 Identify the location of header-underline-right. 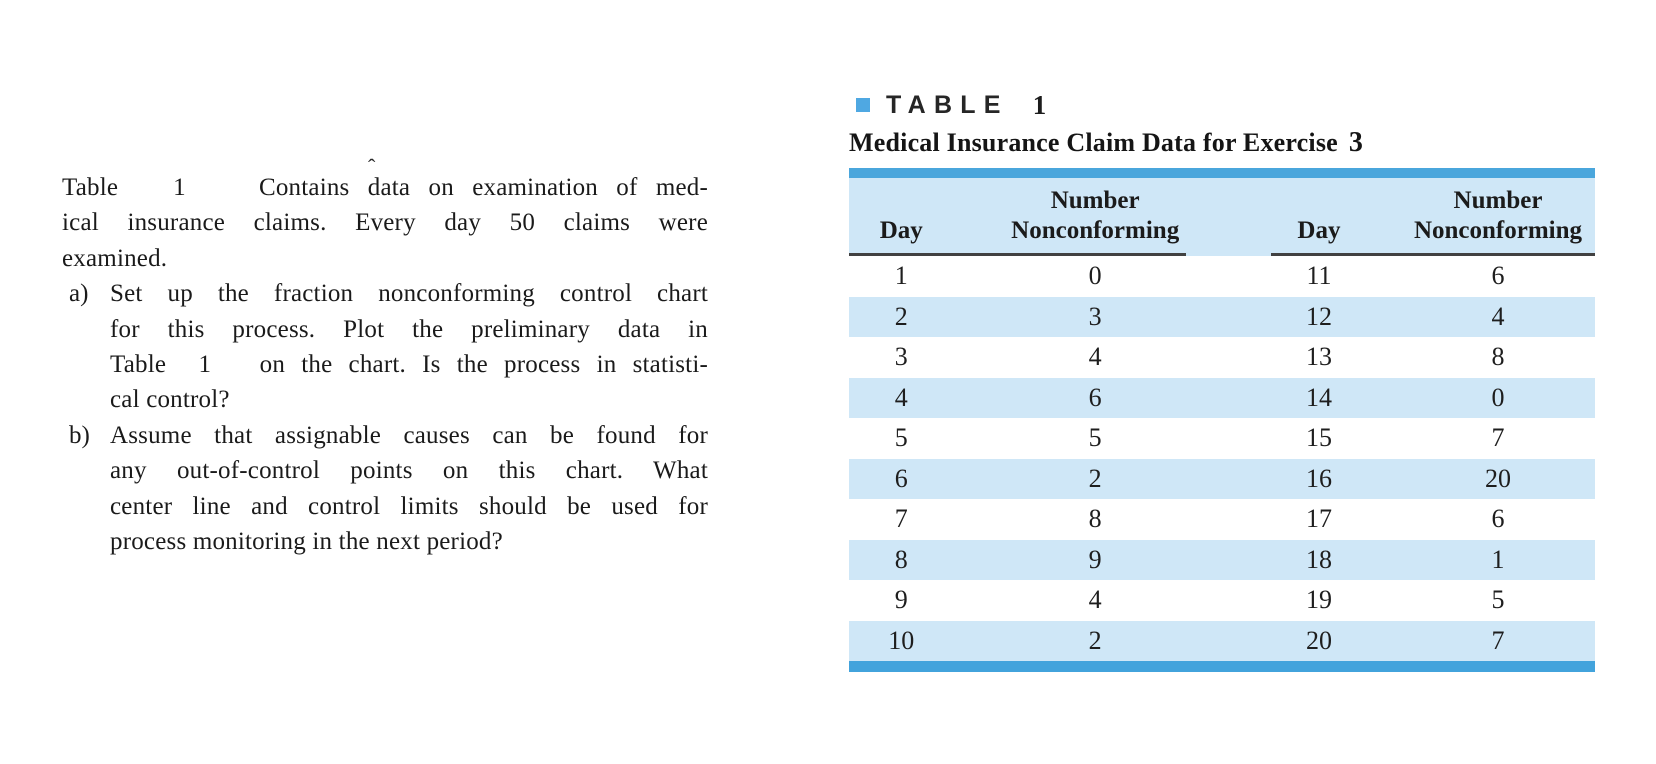
(1433, 254).